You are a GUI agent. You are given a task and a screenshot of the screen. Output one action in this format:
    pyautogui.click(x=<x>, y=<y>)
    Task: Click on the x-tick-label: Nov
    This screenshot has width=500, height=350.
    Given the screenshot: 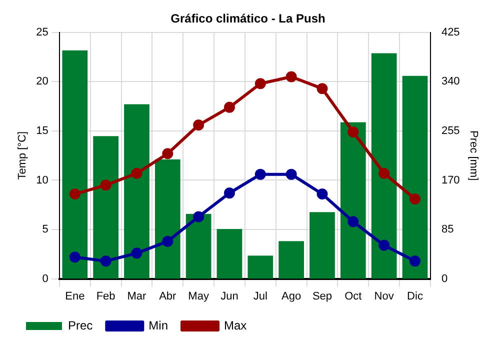 What is the action you would take?
    pyautogui.click(x=384, y=296)
    